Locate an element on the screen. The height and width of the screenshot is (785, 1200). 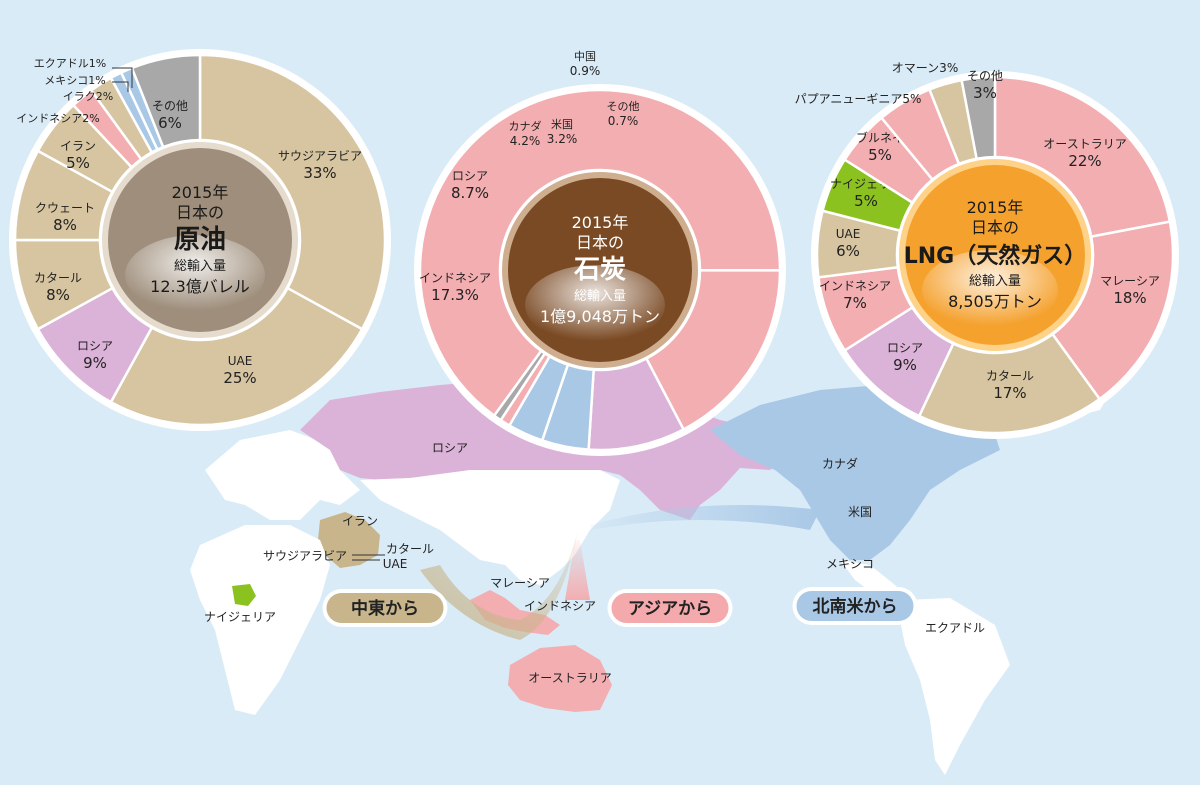
slice-label-3-9: パプアニューギニア5% is located at coordinates (858, 99).